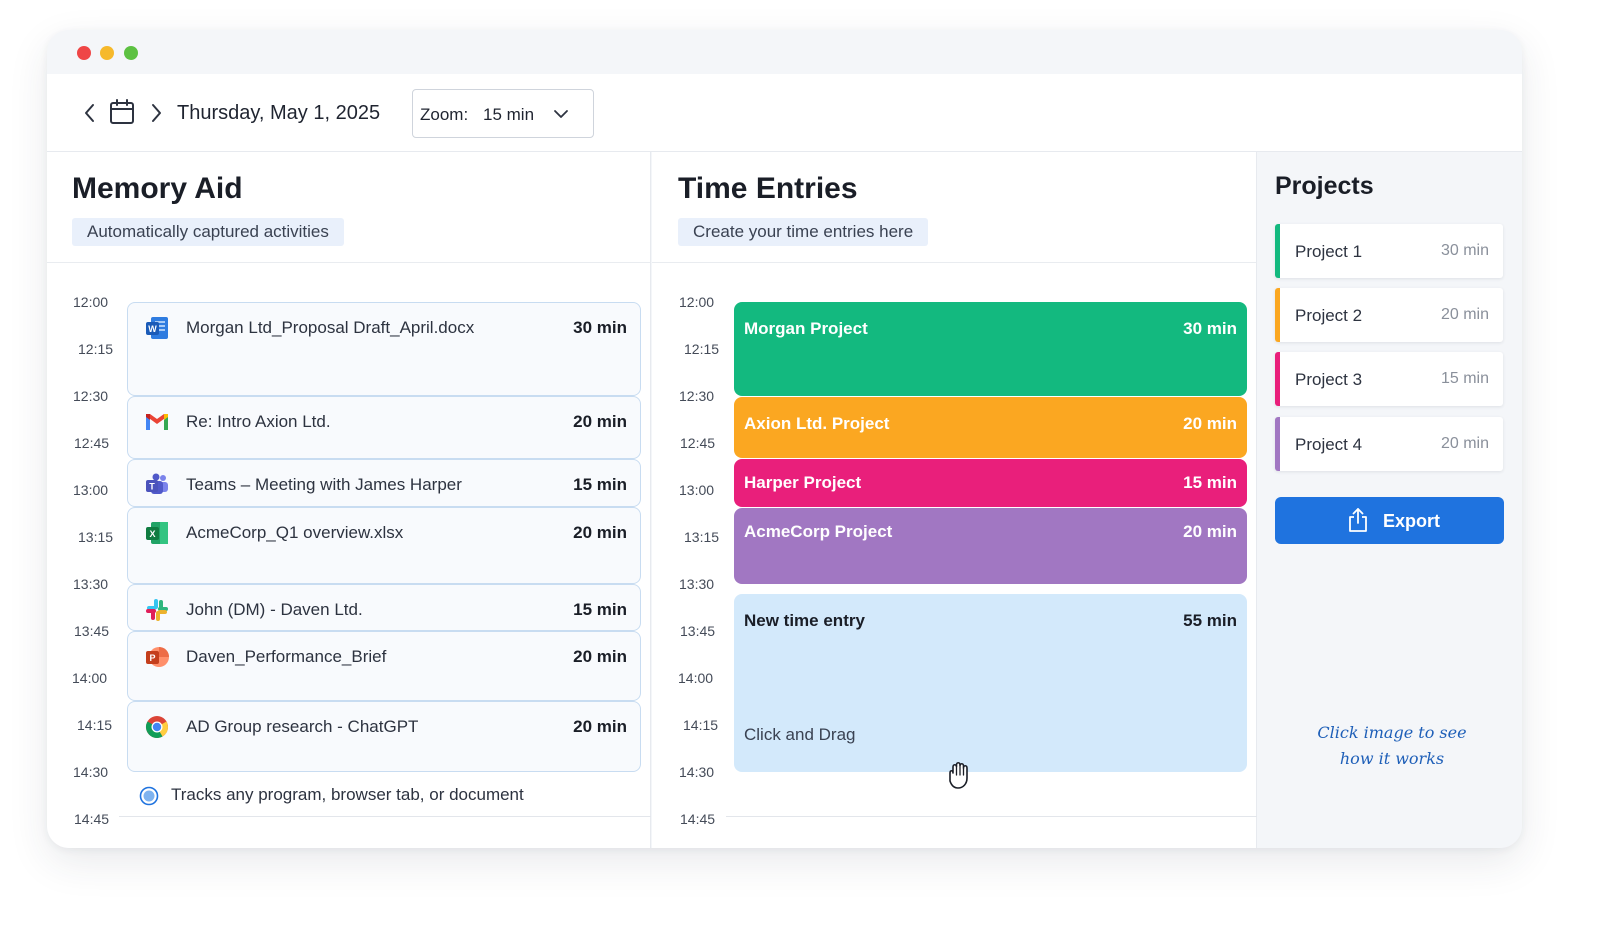  What do you see at coordinates (696, 678) in the screenshot?
I see `time-label: 14:00` at bounding box center [696, 678].